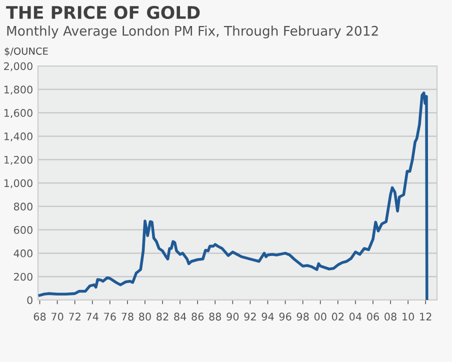 The width and height of the screenshot is (452, 362). I want to click on x-tick-label: 94, so click(268, 316).